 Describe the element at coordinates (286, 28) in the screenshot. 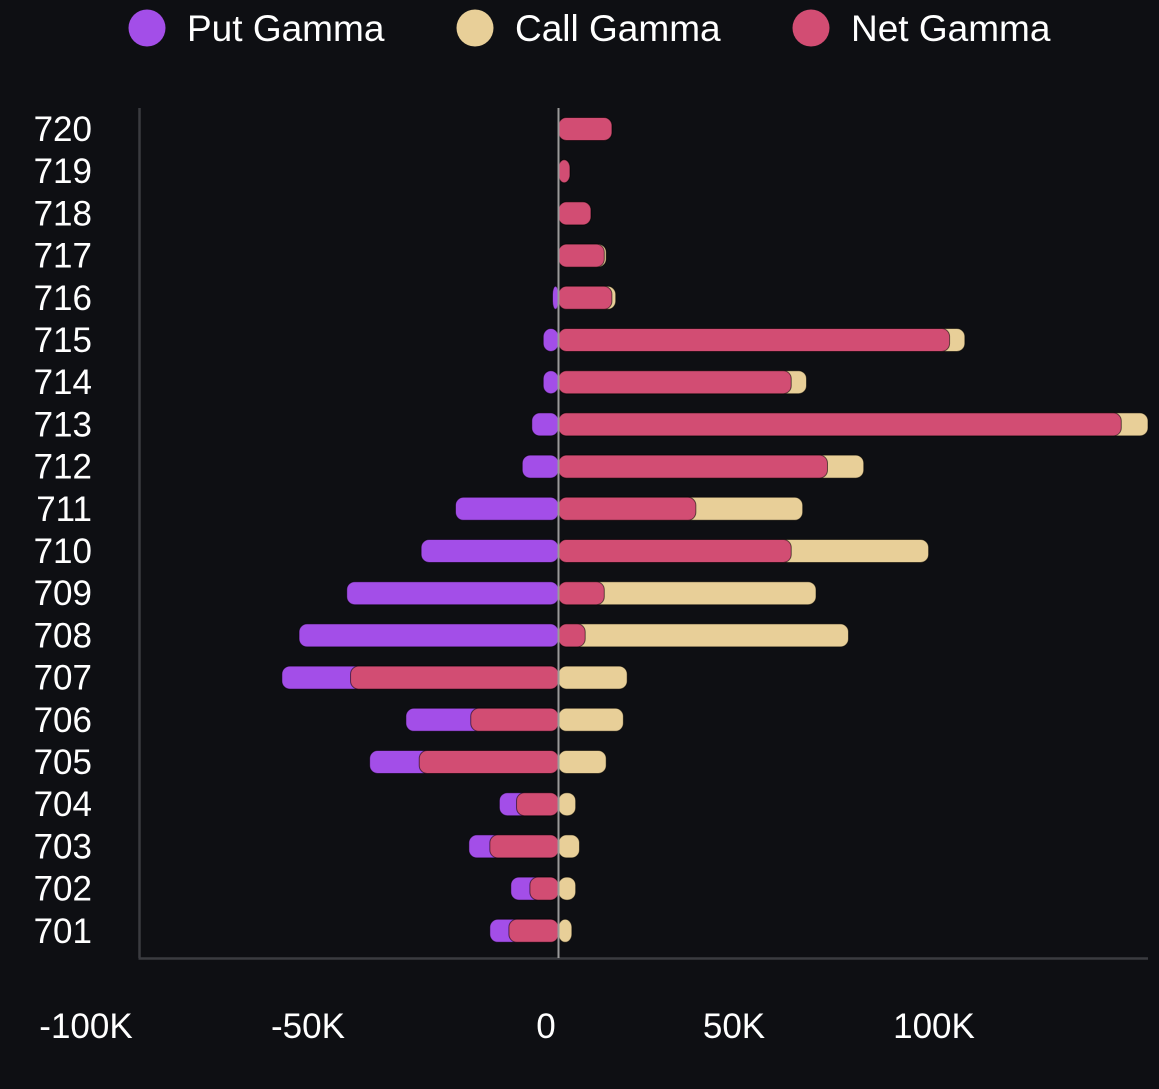

I see `legend-label-put-gamma: Put Gamma` at that location.